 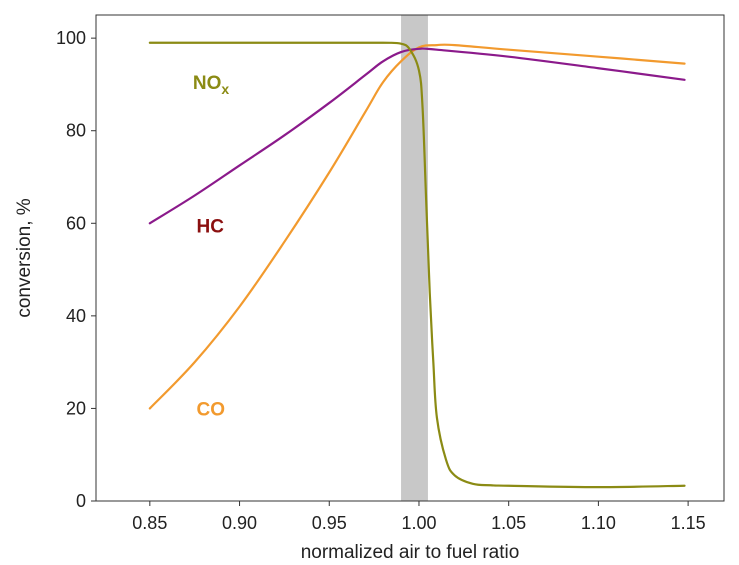 What do you see at coordinates (410, 552) in the screenshot?
I see `x-axis-title: normalized air to fuel ratio` at bounding box center [410, 552].